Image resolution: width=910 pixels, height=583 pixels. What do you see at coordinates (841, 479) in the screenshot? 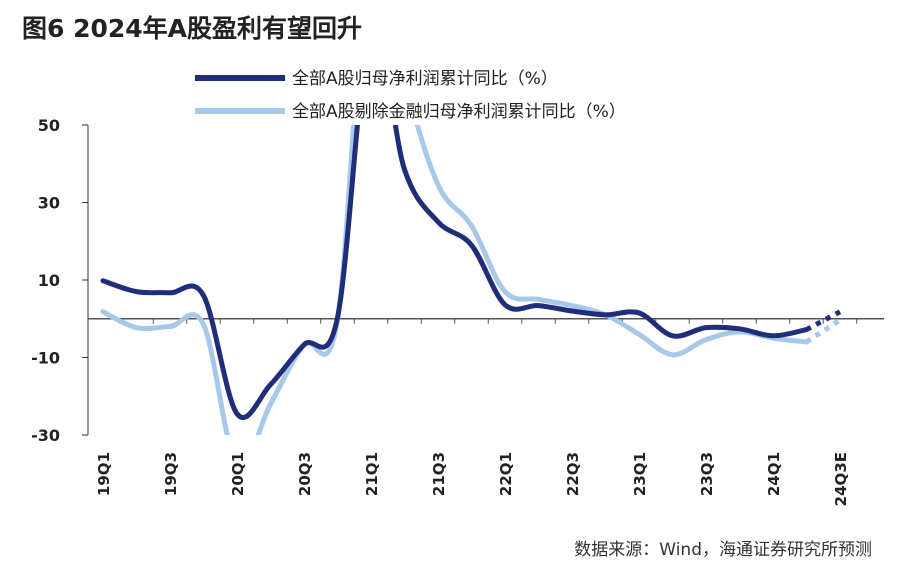
I see `x-tick-label: 24Q3E` at bounding box center [841, 479].